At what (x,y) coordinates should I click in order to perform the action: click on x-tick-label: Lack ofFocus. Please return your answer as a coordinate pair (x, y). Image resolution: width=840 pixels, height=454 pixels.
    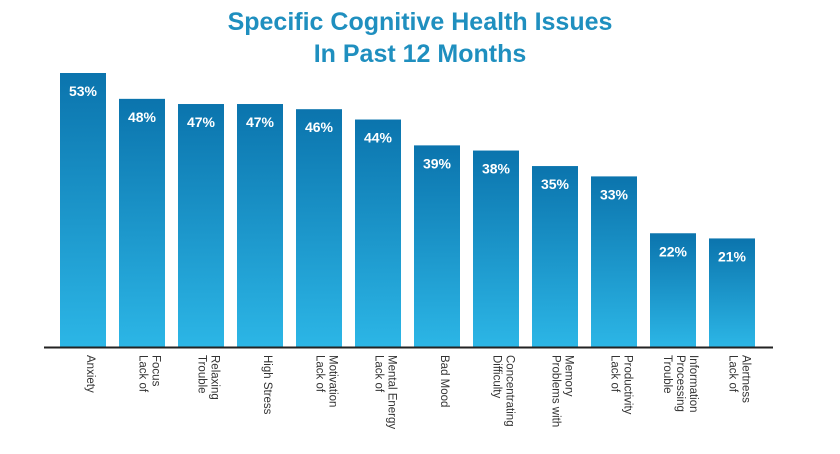
    Looking at the image, I should click on (149, 374).